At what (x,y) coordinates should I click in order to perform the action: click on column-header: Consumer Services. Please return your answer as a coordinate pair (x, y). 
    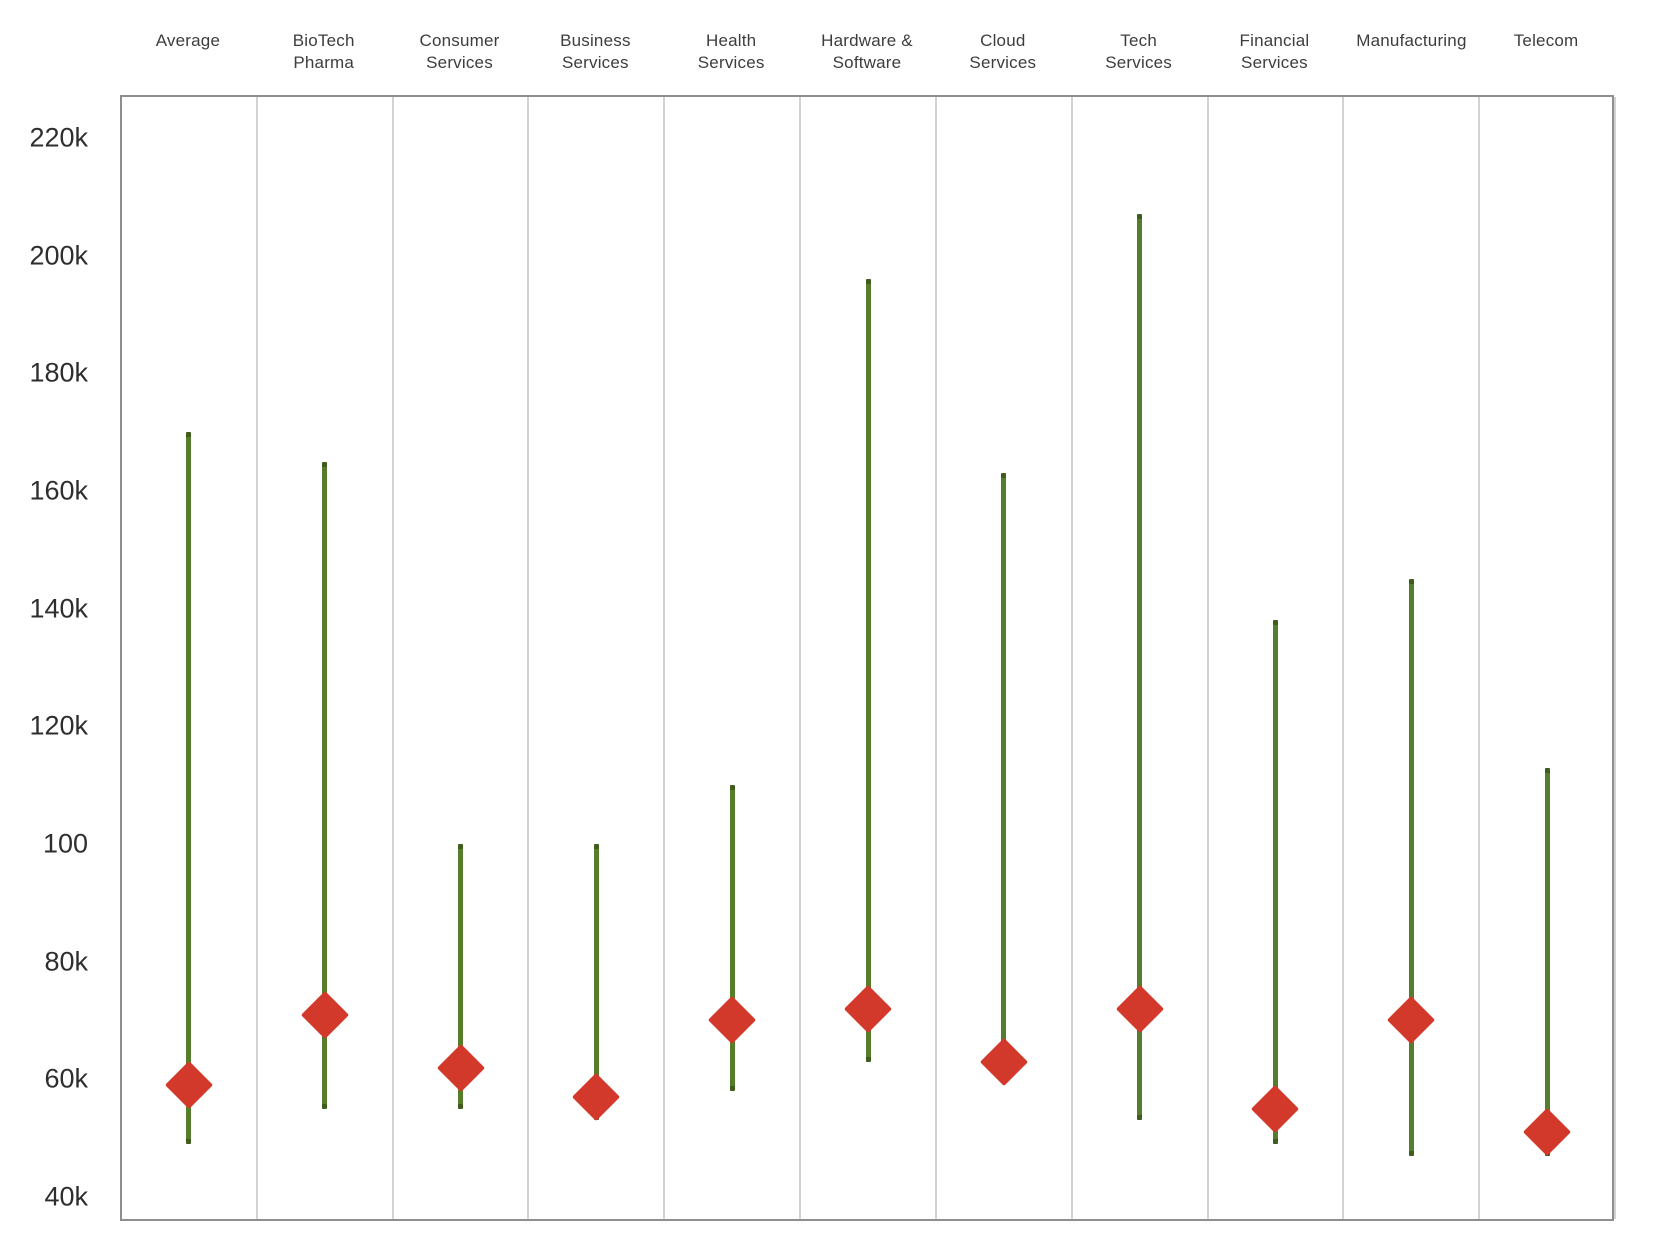
    Looking at the image, I should click on (460, 52).